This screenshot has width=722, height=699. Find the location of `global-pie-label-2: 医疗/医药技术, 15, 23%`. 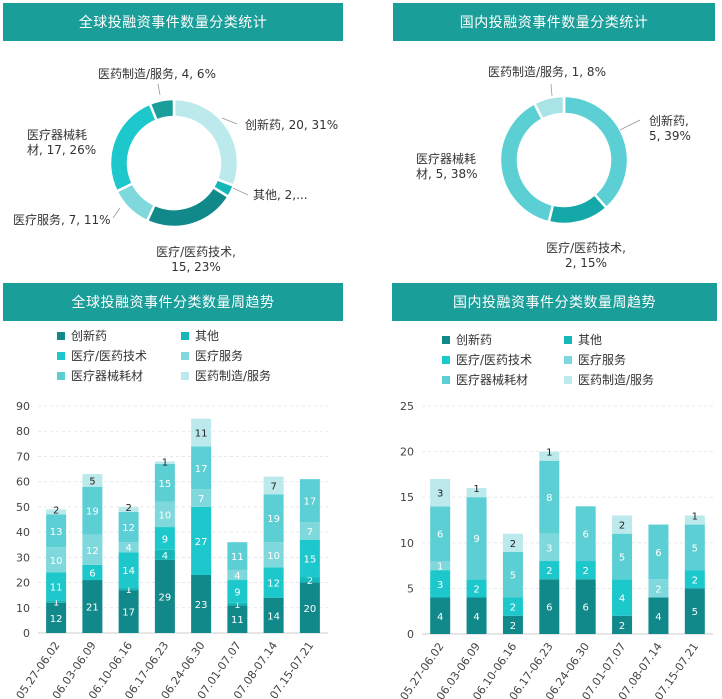

global-pie-label-2: 医疗/医药技术, 15, 23% is located at coordinates (196, 259).